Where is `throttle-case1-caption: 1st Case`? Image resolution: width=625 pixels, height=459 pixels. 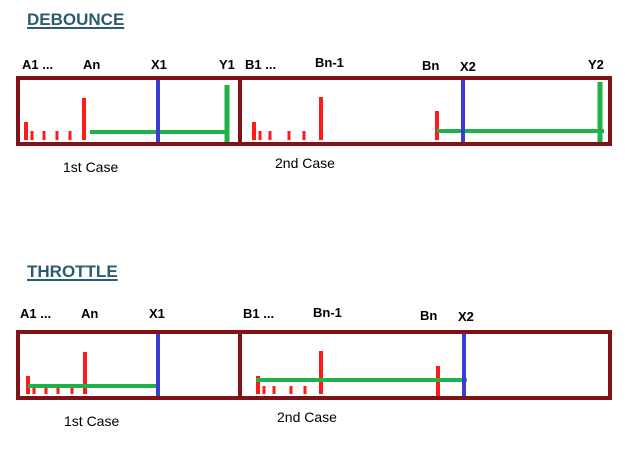
throttle-case1-caption: 1st Case is located at coordinates (92, 421).